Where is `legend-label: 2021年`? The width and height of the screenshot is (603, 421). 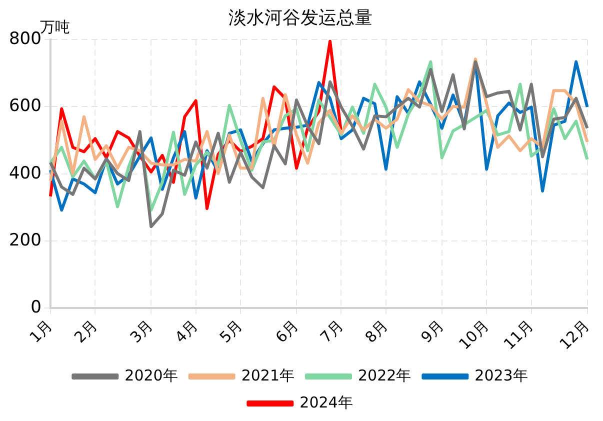 legend-label: 2021年 is located at coordinates (268, 375).